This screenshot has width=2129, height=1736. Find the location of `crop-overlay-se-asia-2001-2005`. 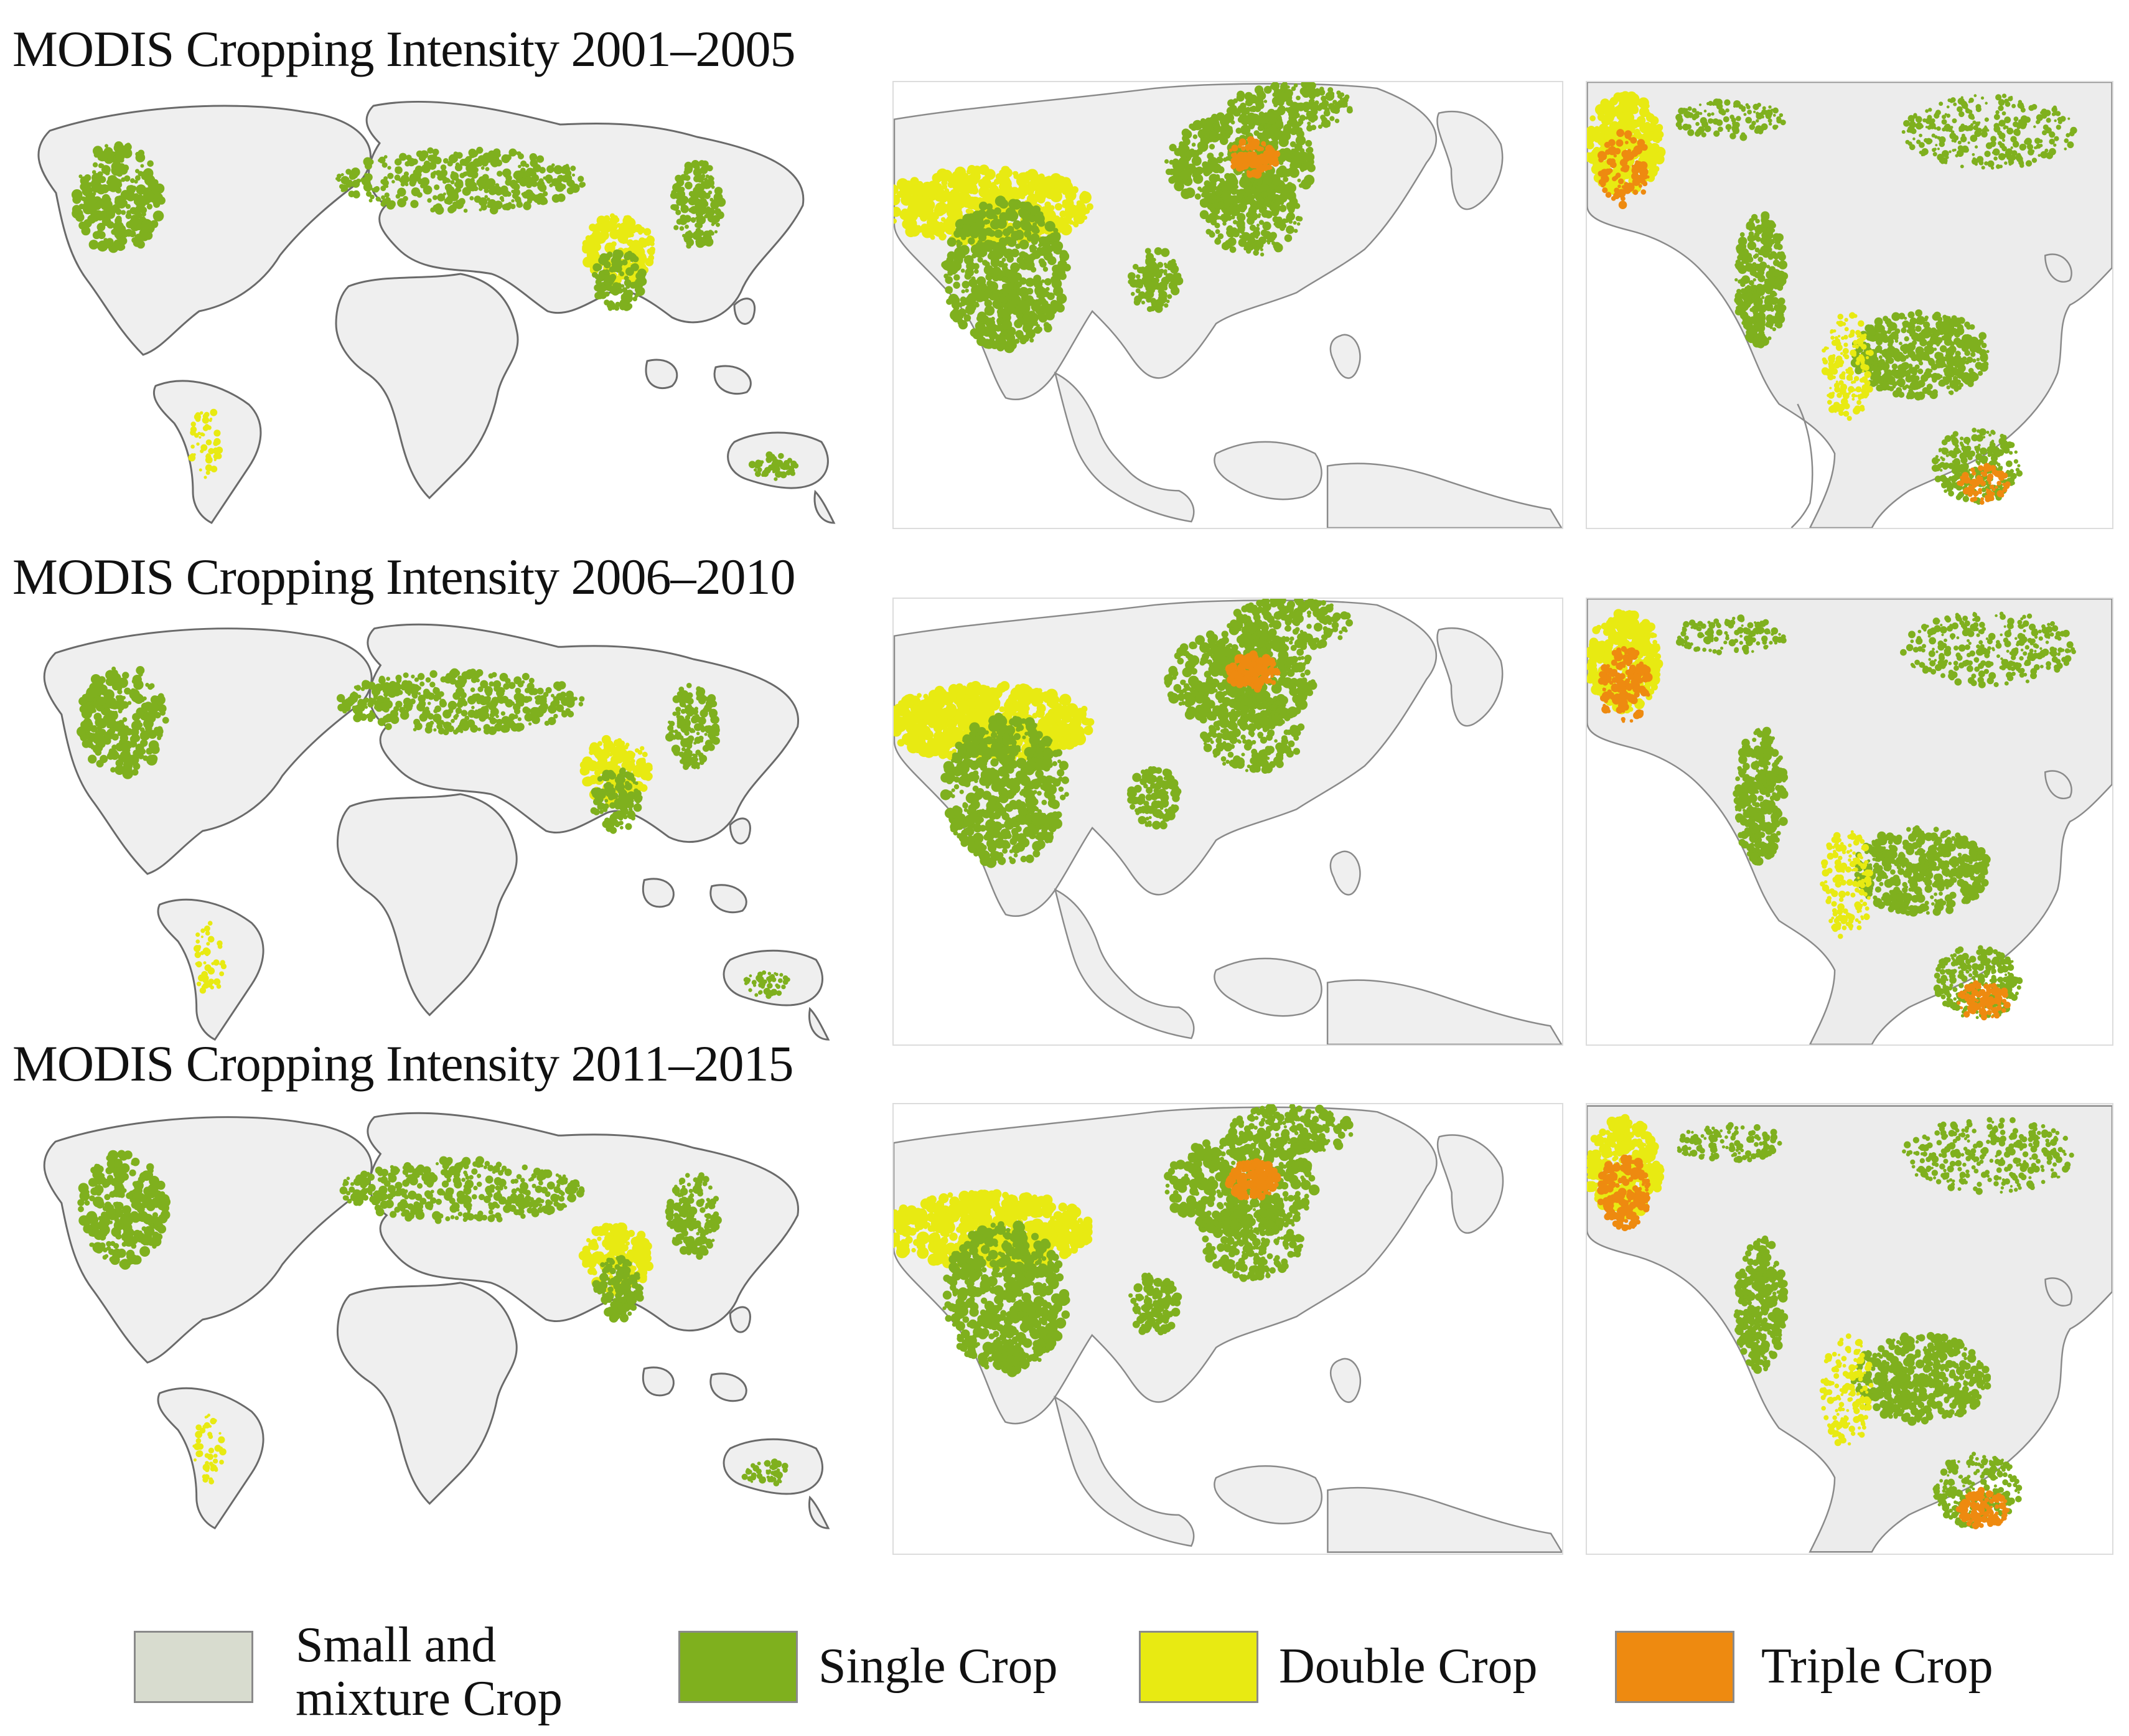

crop-overlay-se-asia-2001-2005 is located at coordinates (1832, 298).